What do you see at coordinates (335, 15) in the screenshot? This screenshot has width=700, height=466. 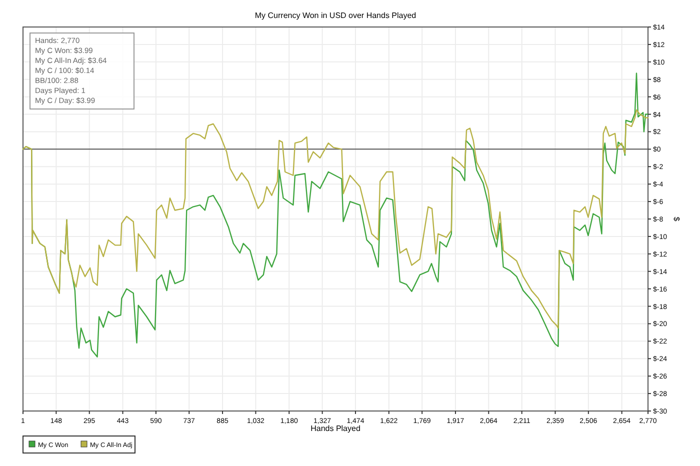 I see `chart-title: My Currency Won in USD over Hands Played` at bounding box center [335, 15].